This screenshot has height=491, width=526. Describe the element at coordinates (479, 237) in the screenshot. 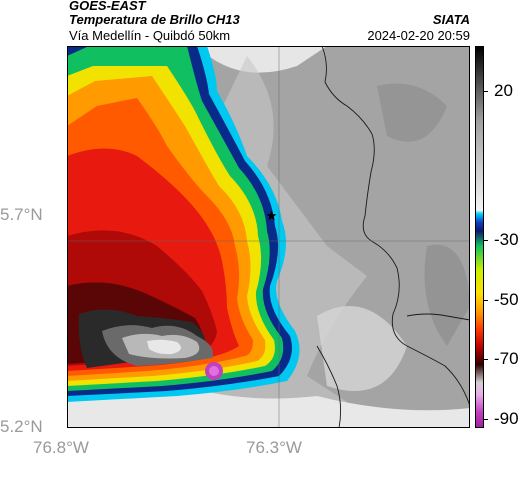

I see `temperature-colorbar` at that location.